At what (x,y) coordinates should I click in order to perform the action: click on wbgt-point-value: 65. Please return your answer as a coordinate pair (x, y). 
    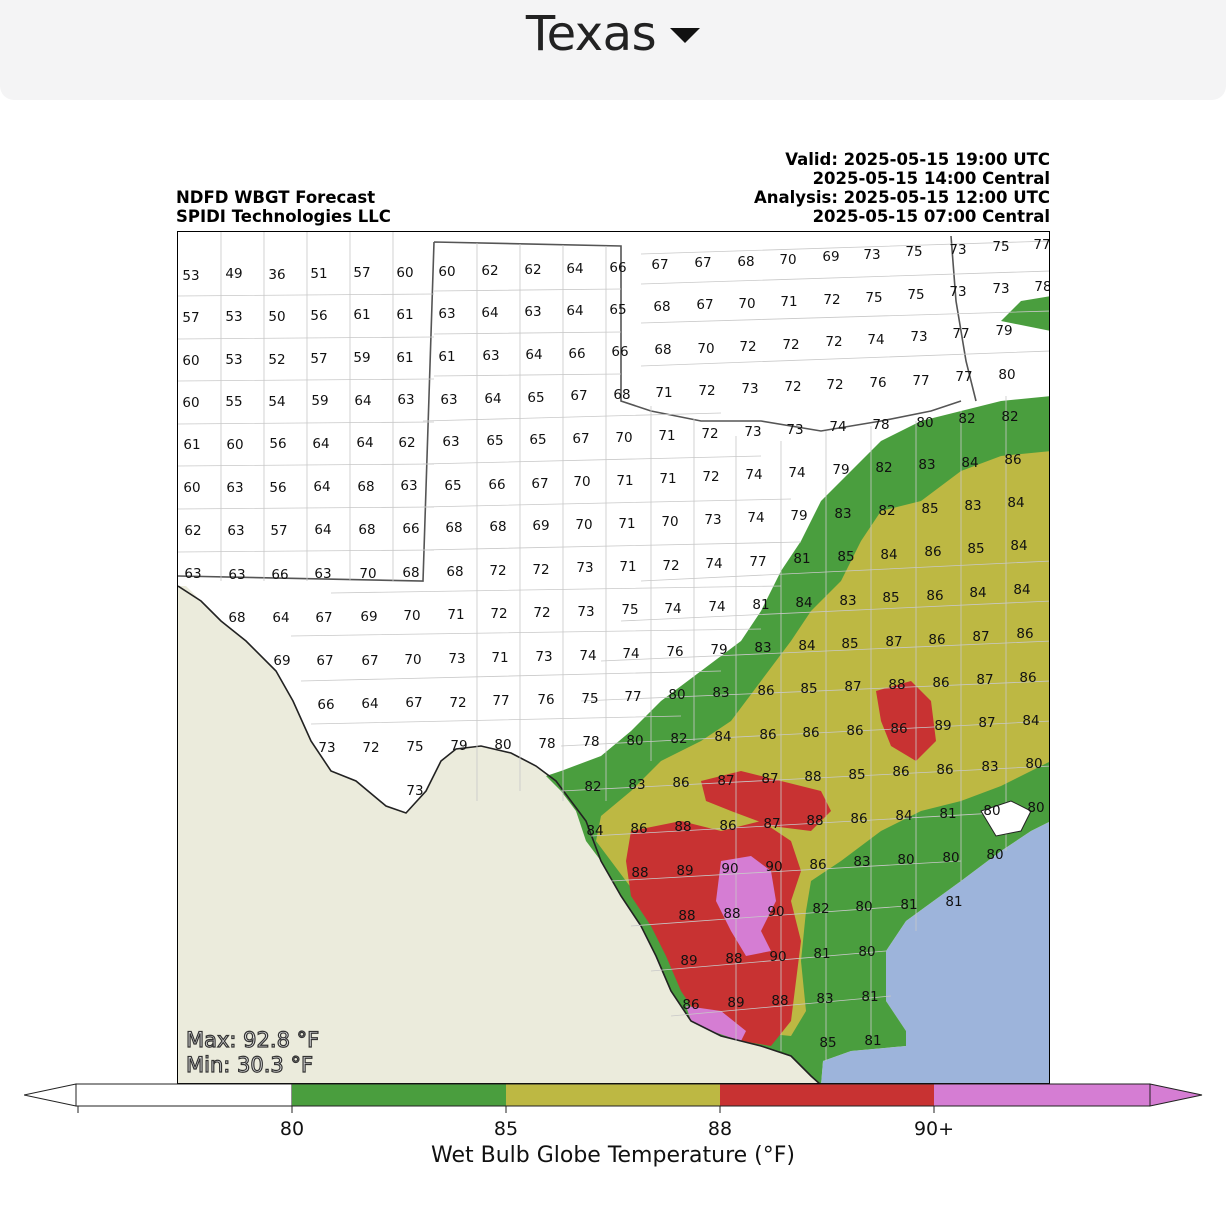
    Looking at the image, I should click on (537, 440).